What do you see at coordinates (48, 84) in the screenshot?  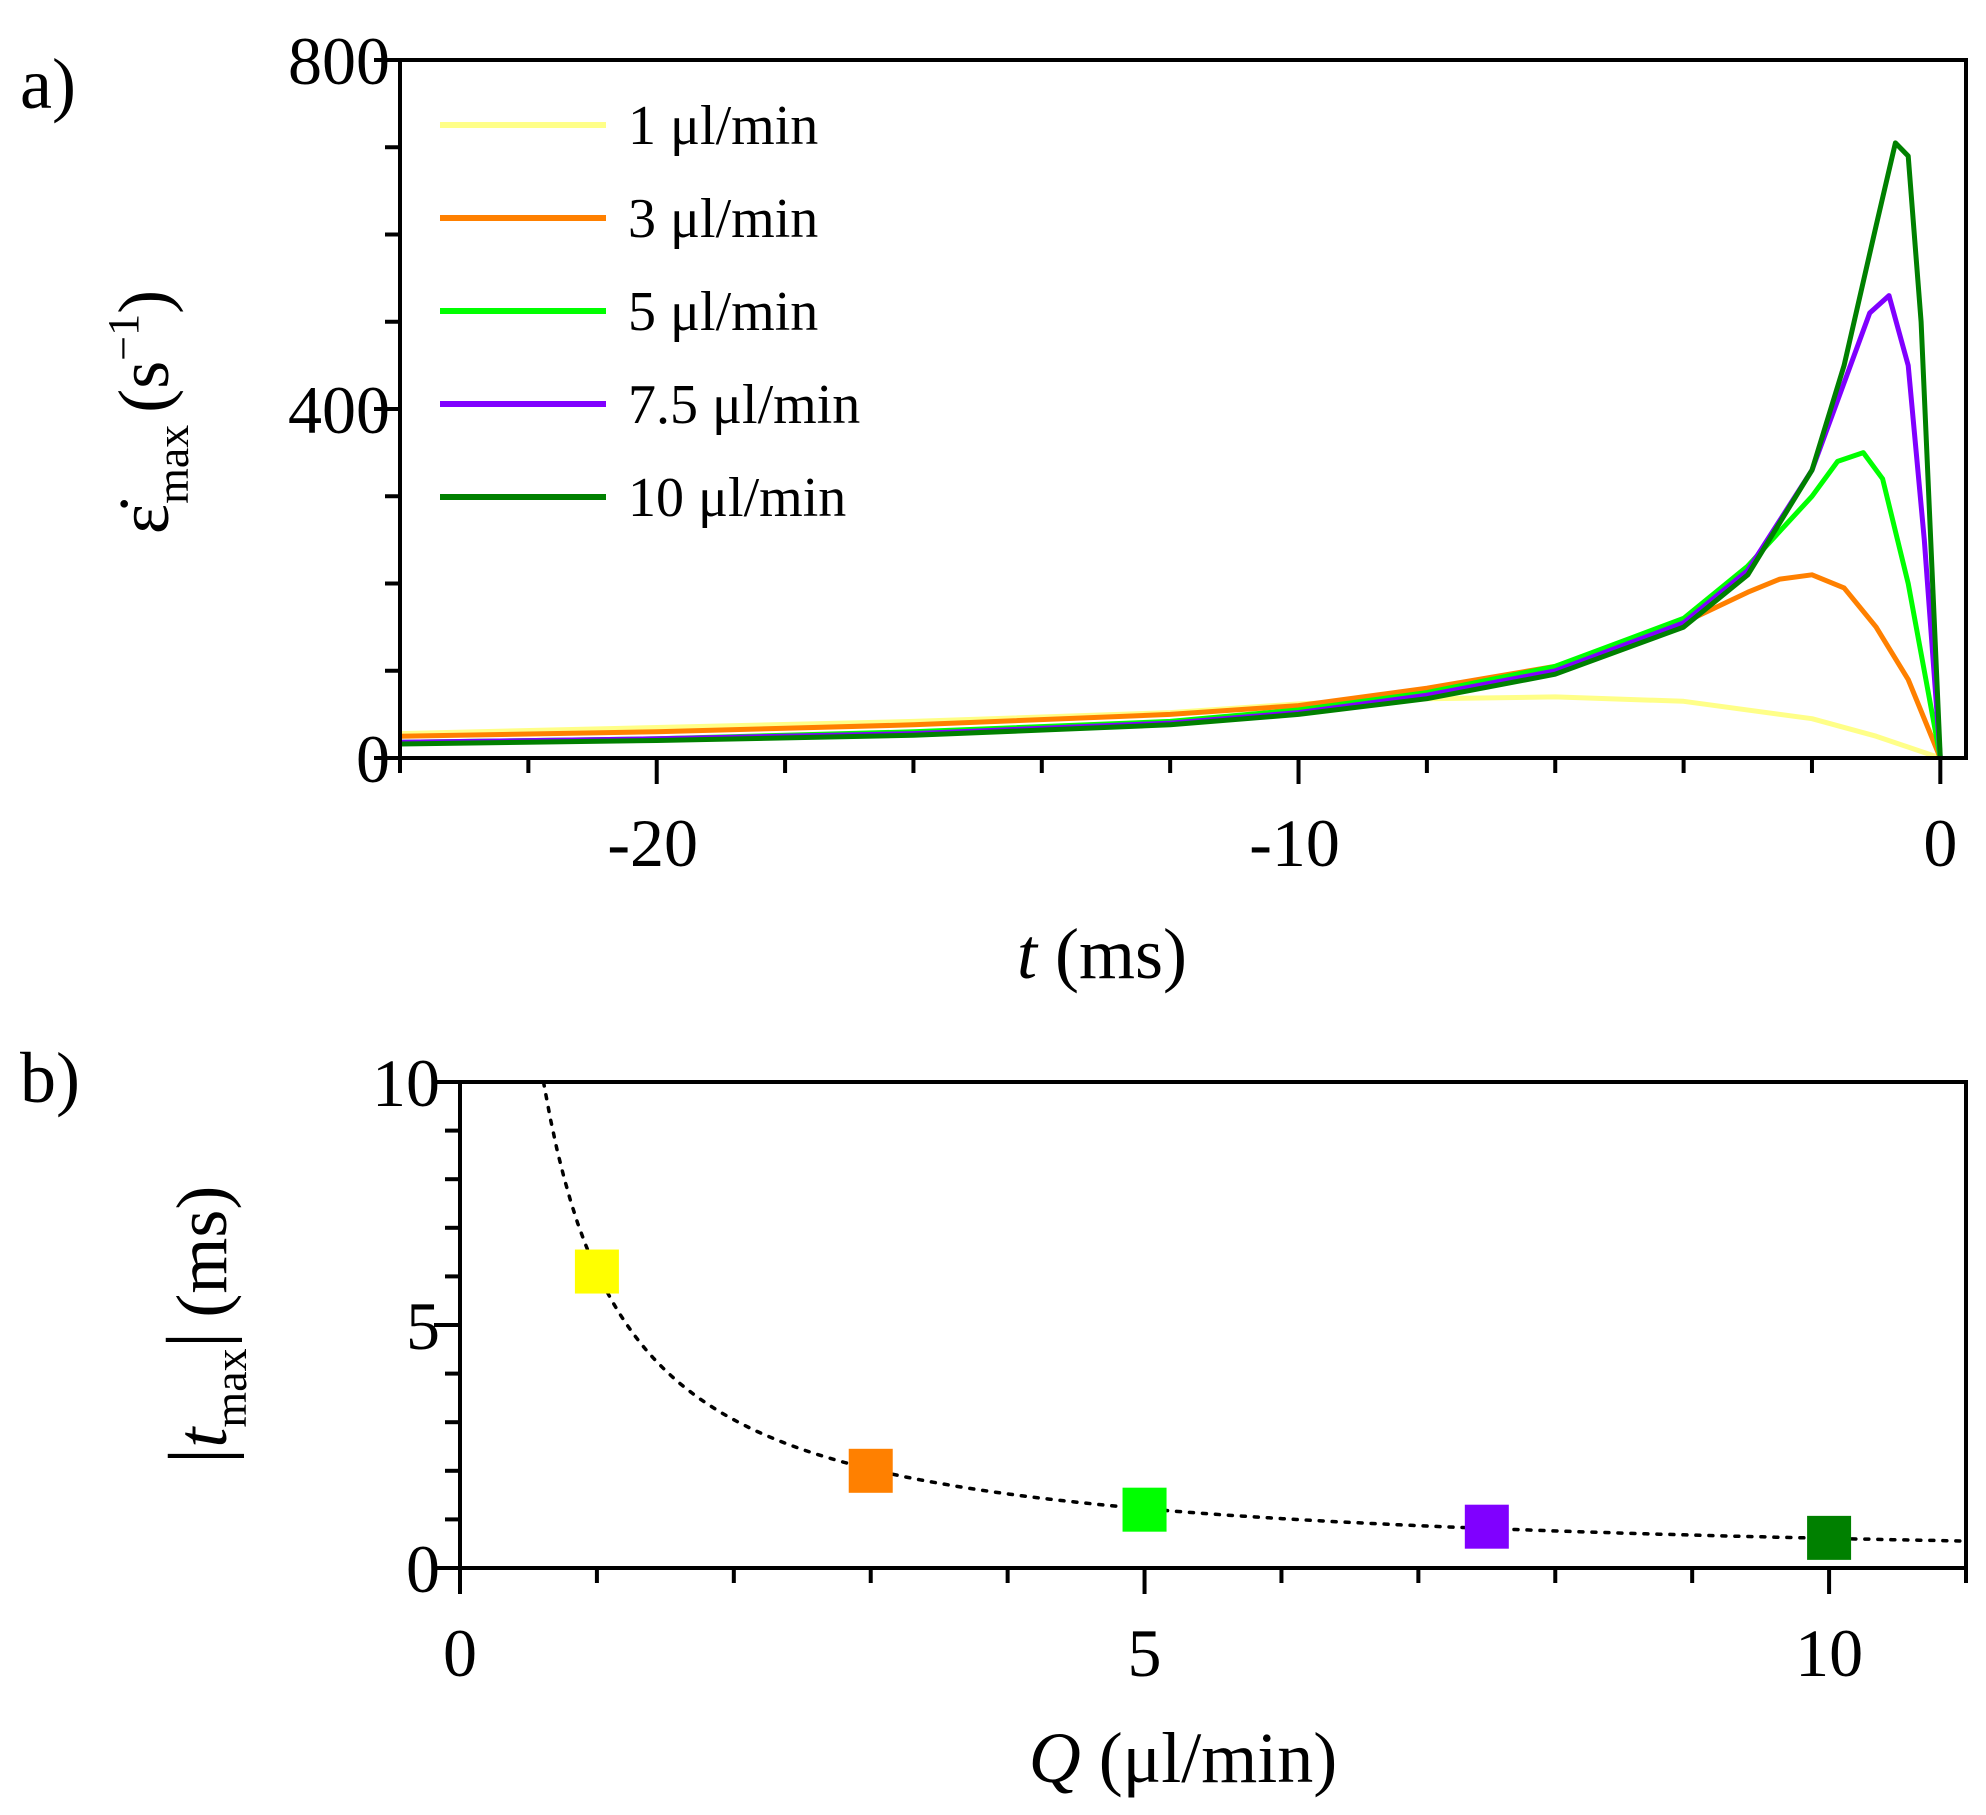 I see `panel-a-label: a)` at bounding box center [48, 84].